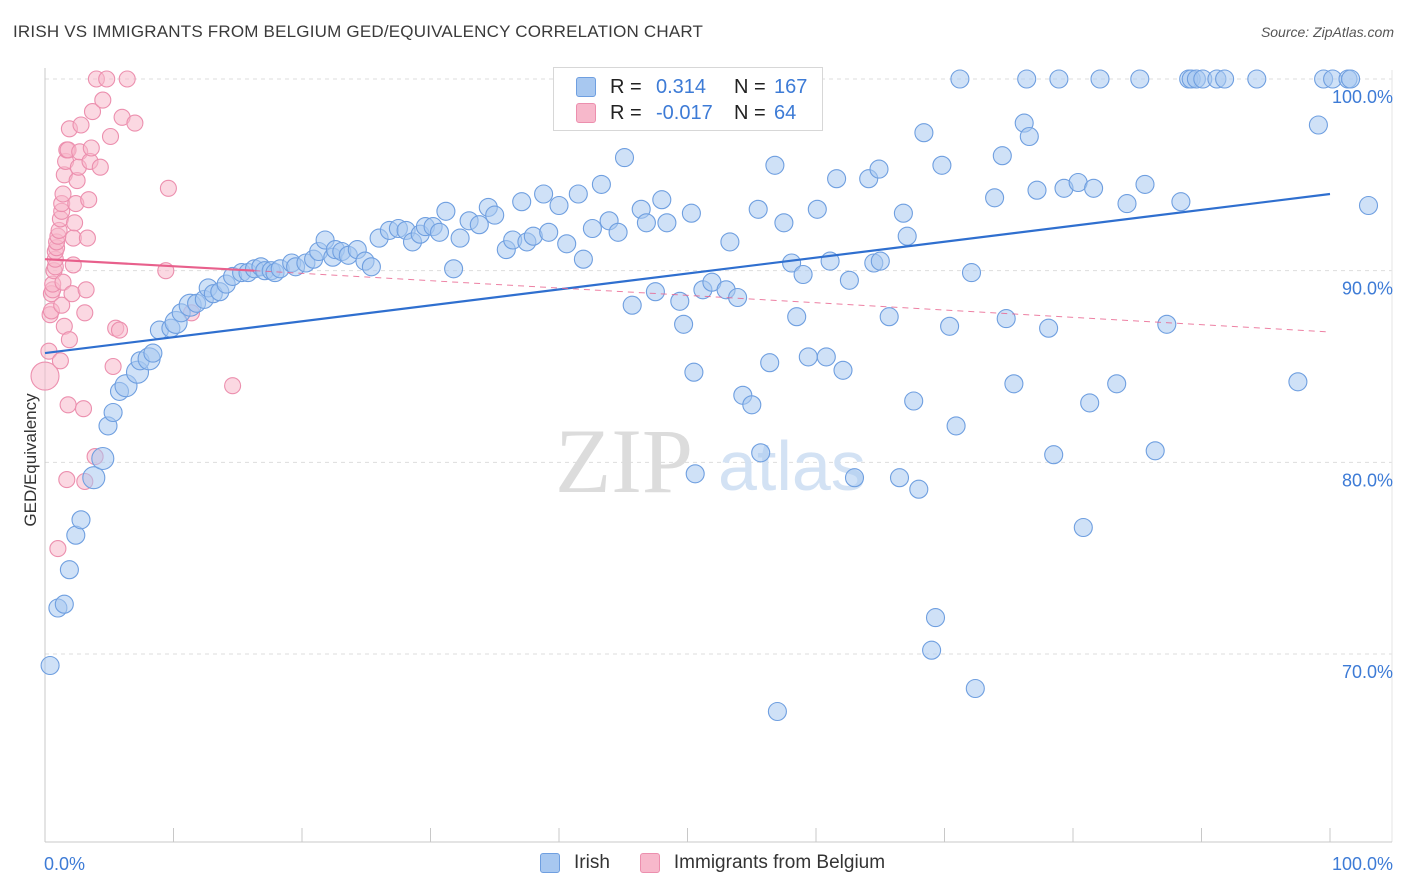 Image resolution: width=1406 pixels, height=892 pixels. I want to click on y-tick-label: 80.0%, so click(1367, 480).